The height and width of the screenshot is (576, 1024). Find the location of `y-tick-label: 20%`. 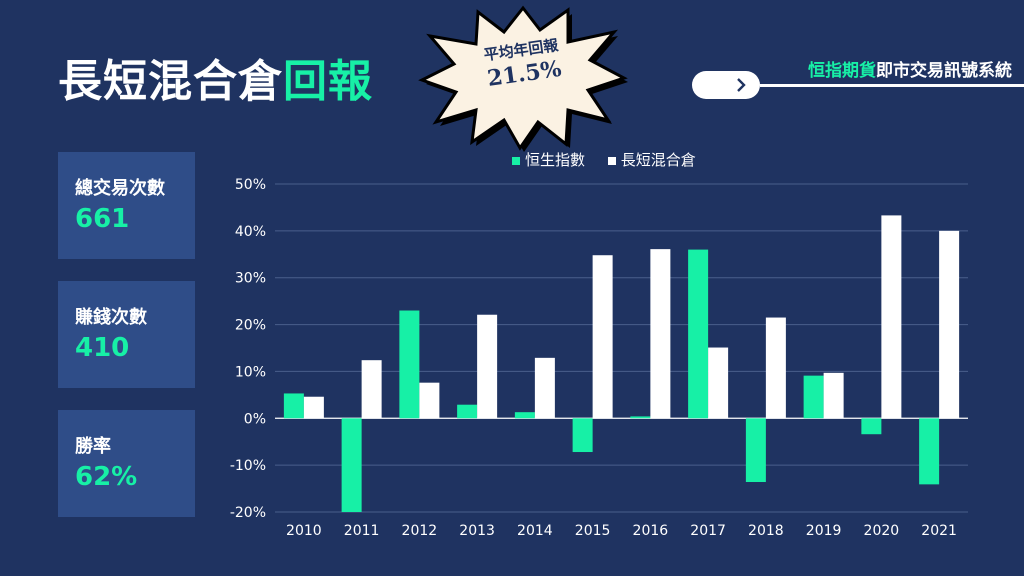

y-tick-label: 20% is located at coordinates (250, 326).